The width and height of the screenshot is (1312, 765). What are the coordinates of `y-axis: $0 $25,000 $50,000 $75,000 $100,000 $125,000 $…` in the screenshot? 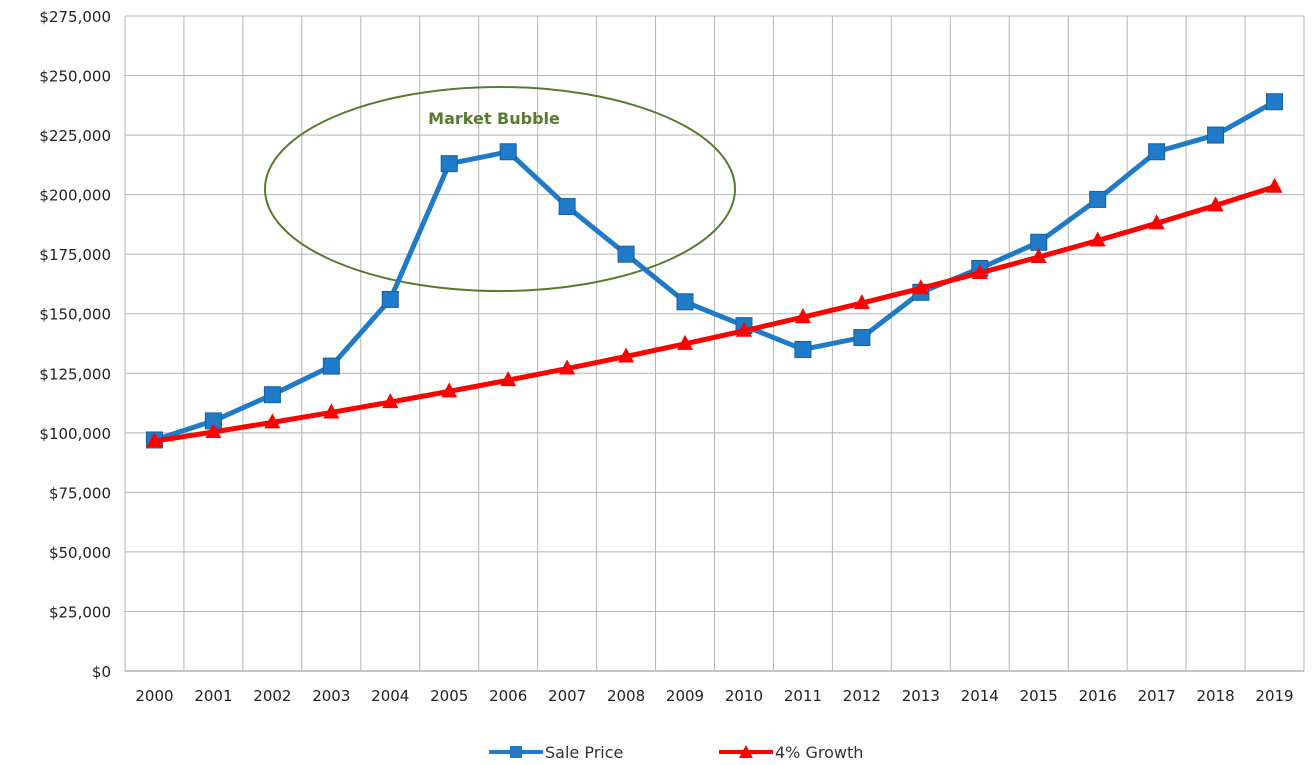 It's located at (75, 344).